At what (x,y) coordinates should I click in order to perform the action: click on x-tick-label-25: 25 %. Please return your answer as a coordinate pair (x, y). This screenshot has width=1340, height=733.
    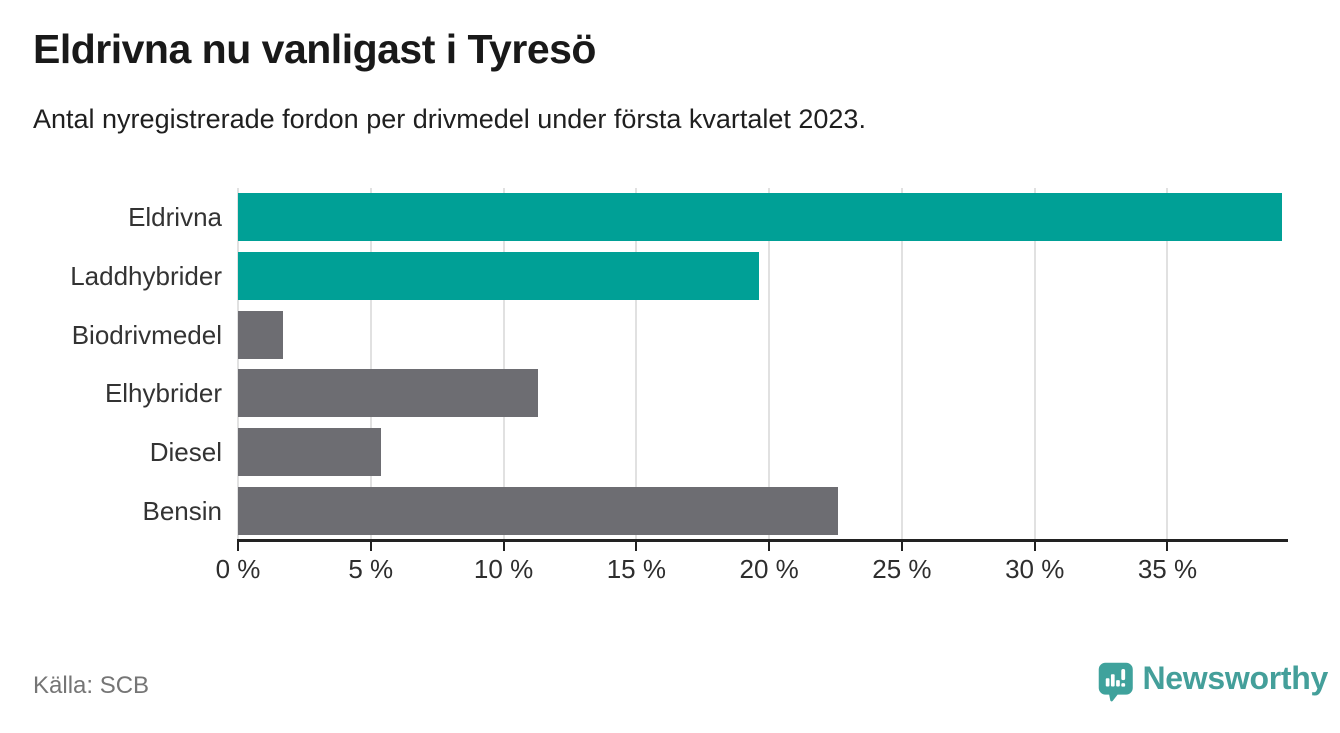
    Looking at the image, I should click on (902, 569).